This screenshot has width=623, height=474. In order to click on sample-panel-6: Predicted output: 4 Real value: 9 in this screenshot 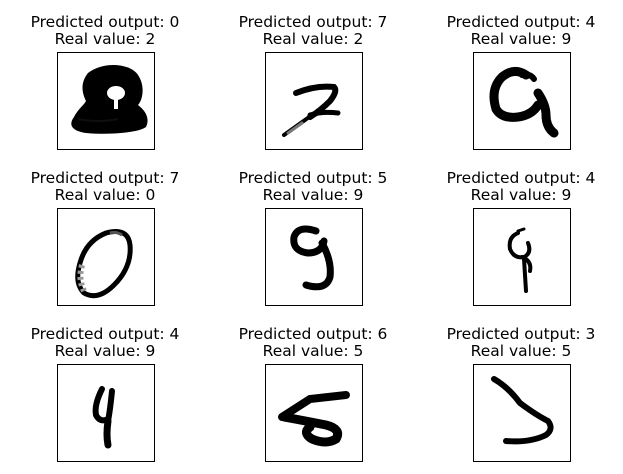, I will do `click(520, 235)`.